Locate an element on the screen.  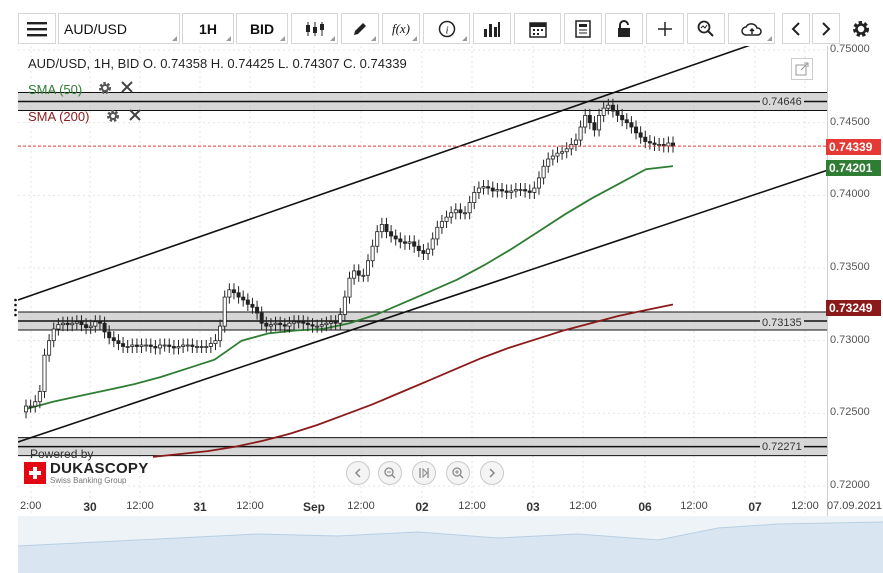
scroll-right-button is located at coordinates (492, 473).